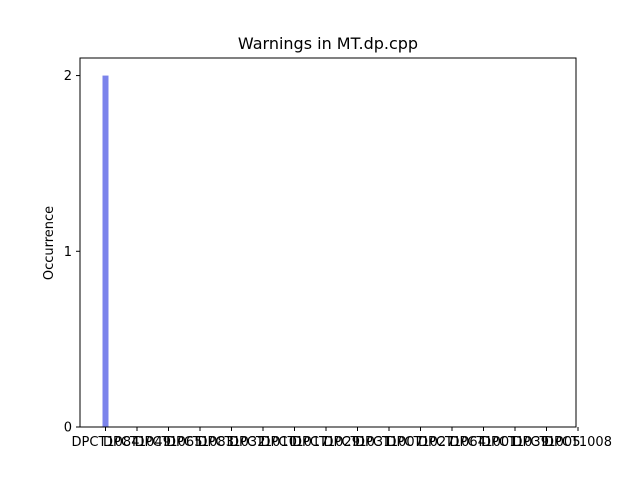 This screenshot has height=480, width=640. I want to click on x-tick-label: DPCT1049, so click(137, 442).